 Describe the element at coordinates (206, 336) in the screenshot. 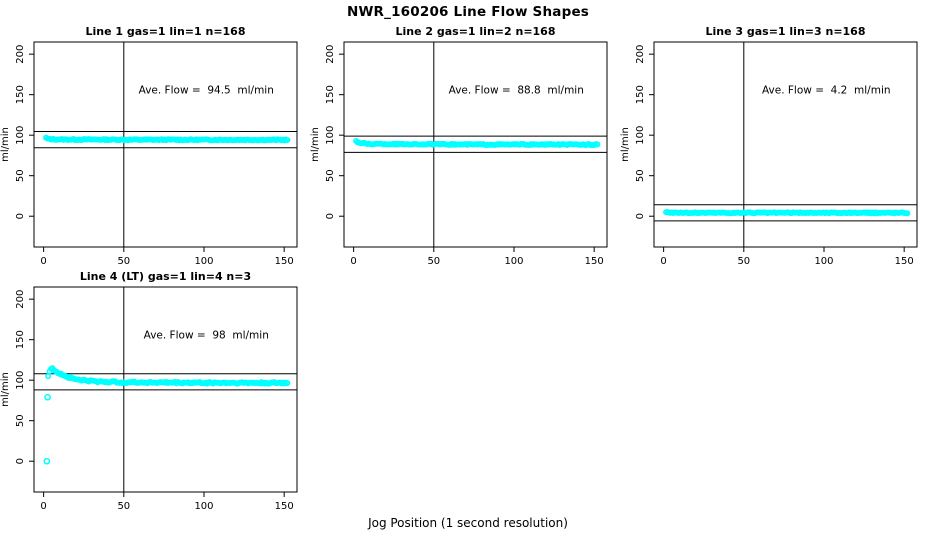

I see `annotation-ave-flow: Ave. Flow = 98 ml/min` at that location.